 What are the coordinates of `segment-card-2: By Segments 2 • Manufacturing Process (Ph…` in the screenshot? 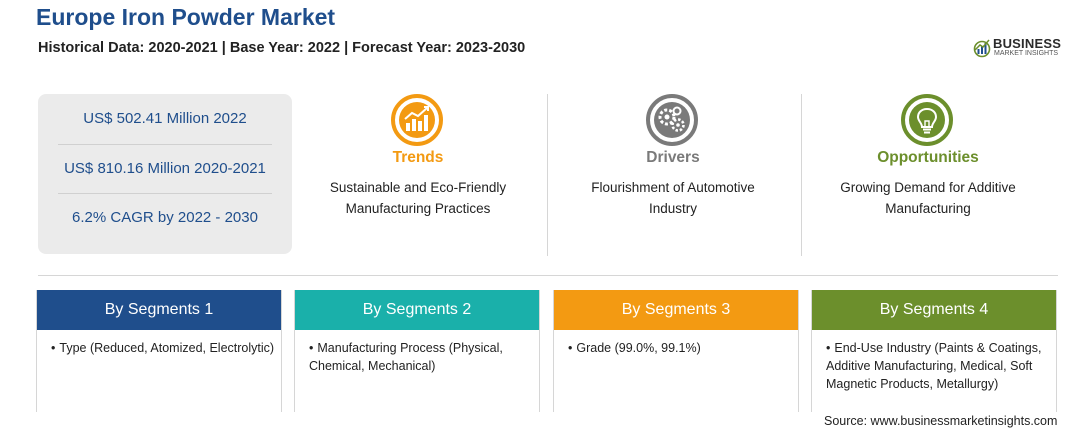 It's located at (417, 351).